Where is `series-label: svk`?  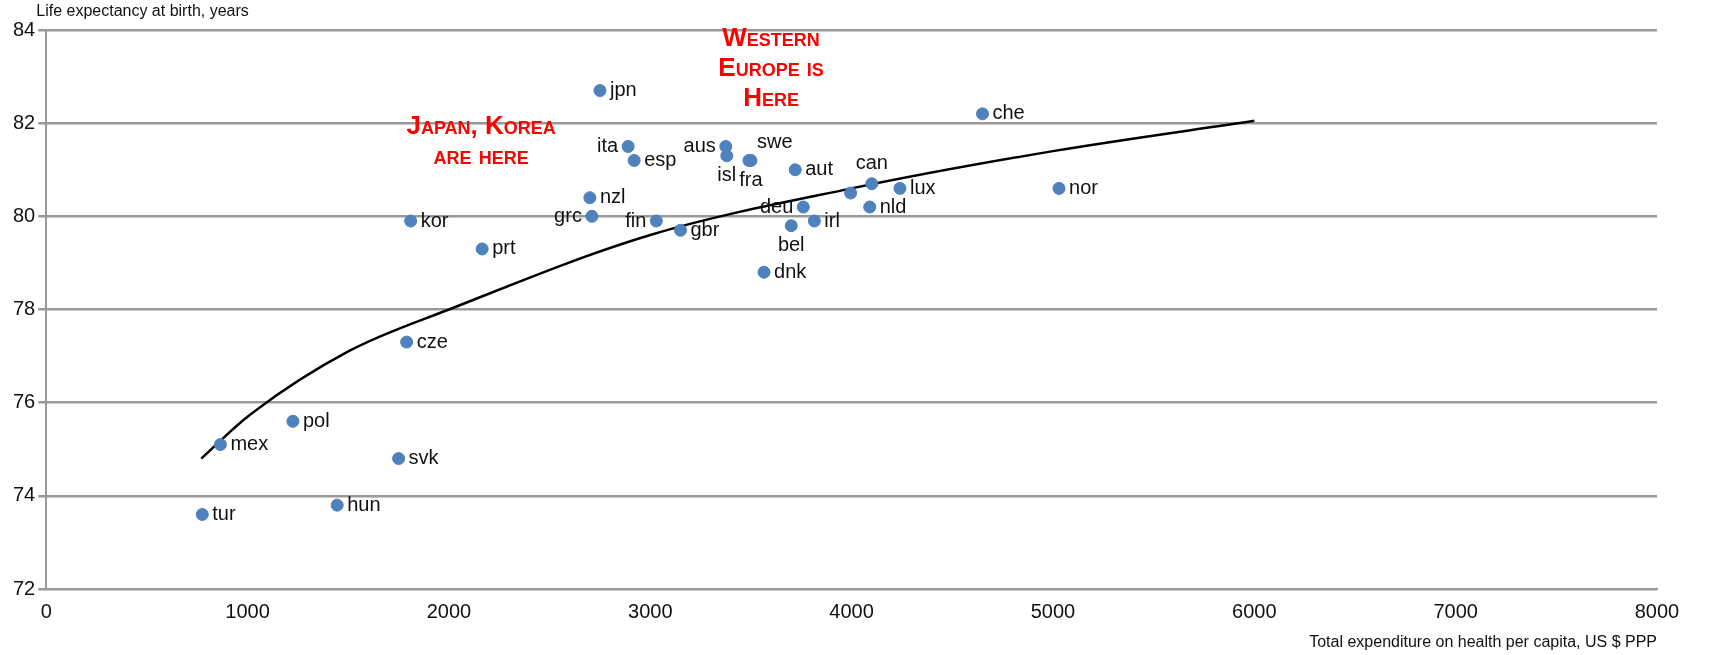
series-label: svk is located at coordinates (424, 457).